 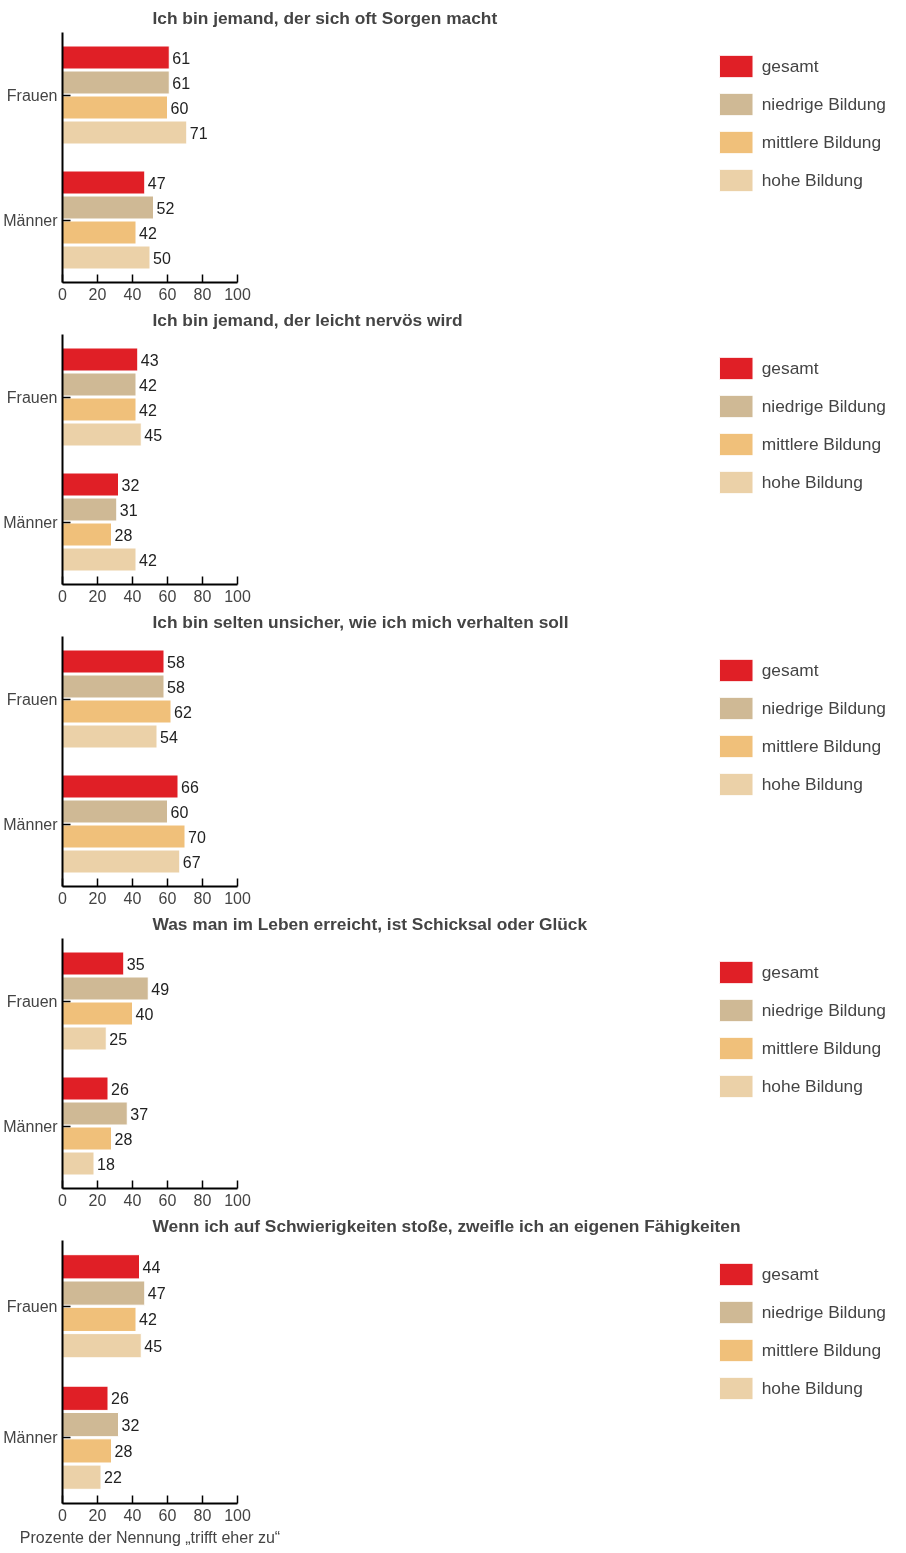 What do you see at coordinates (446, 1225) in the screenshot?
I see `text: Wenn ich auf Schwierigkeiten stoße, zweifle ich an eigenen Fähigkeiten` at bounding box center [446, 1225].